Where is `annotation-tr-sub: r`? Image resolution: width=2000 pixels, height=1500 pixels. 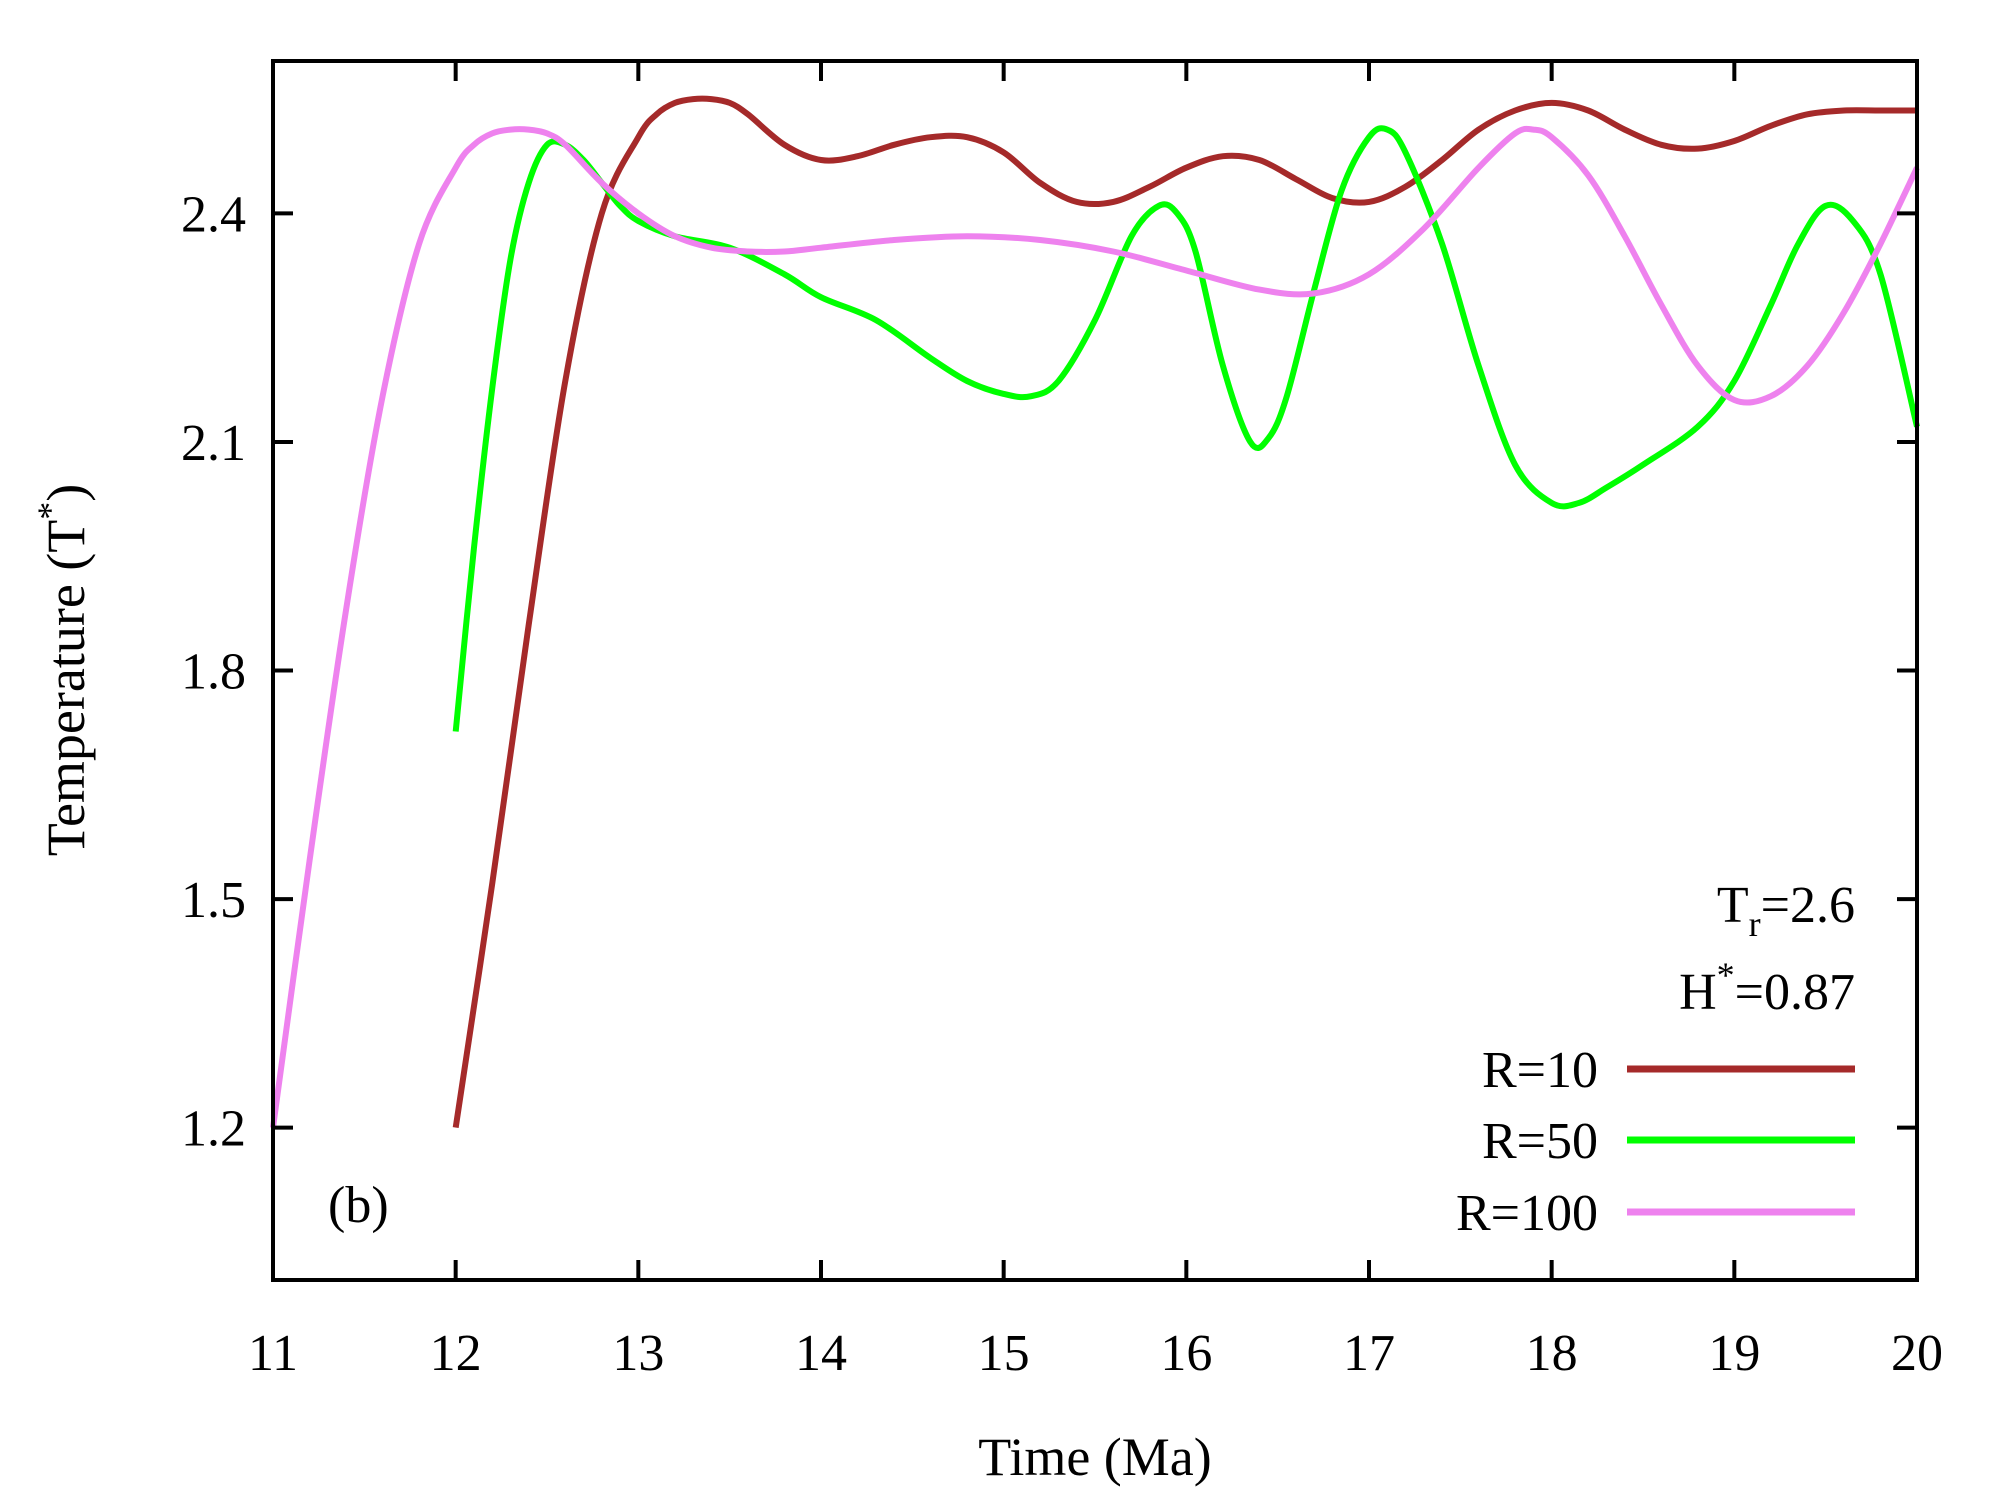 annotation-tr-sub: r is located at coordinates (1755, 924).